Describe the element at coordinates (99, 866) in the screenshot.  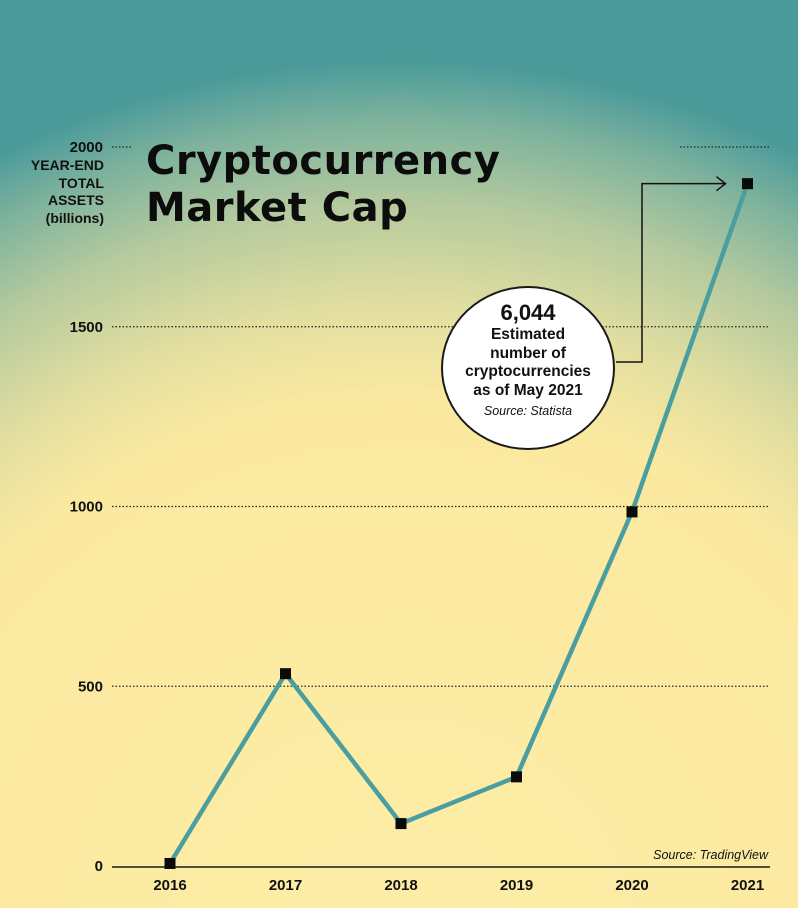
I see `y-tick-label-0: 0` at that location.